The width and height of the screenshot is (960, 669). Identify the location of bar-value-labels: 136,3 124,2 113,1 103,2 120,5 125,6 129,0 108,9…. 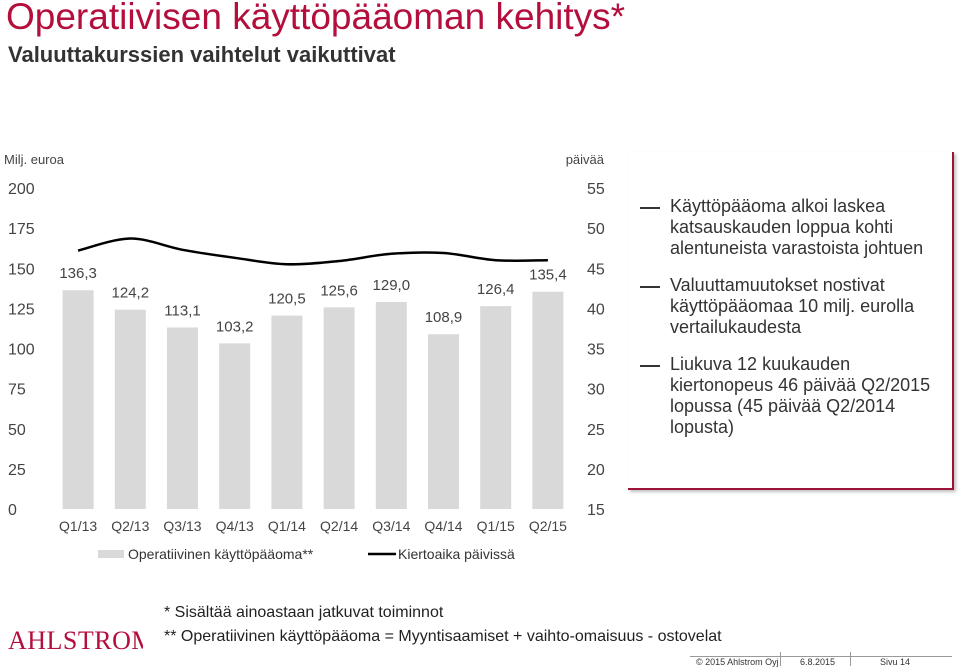
(312, 300).